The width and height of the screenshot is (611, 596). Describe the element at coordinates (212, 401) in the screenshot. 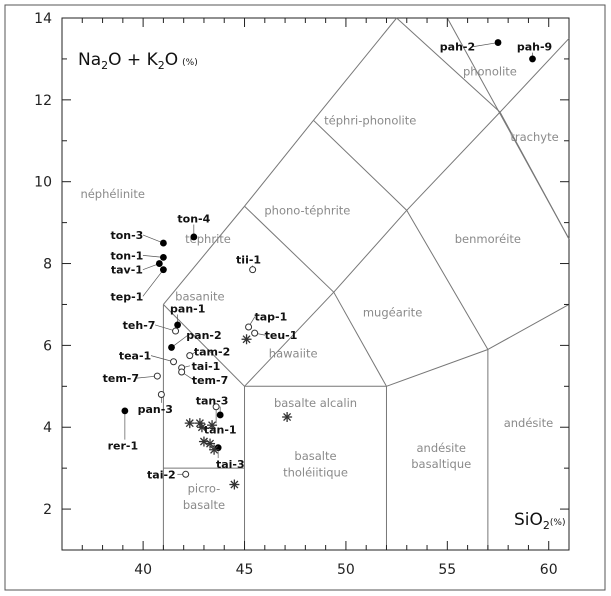

I see `point-label-tan-3: tan-3` at that location.